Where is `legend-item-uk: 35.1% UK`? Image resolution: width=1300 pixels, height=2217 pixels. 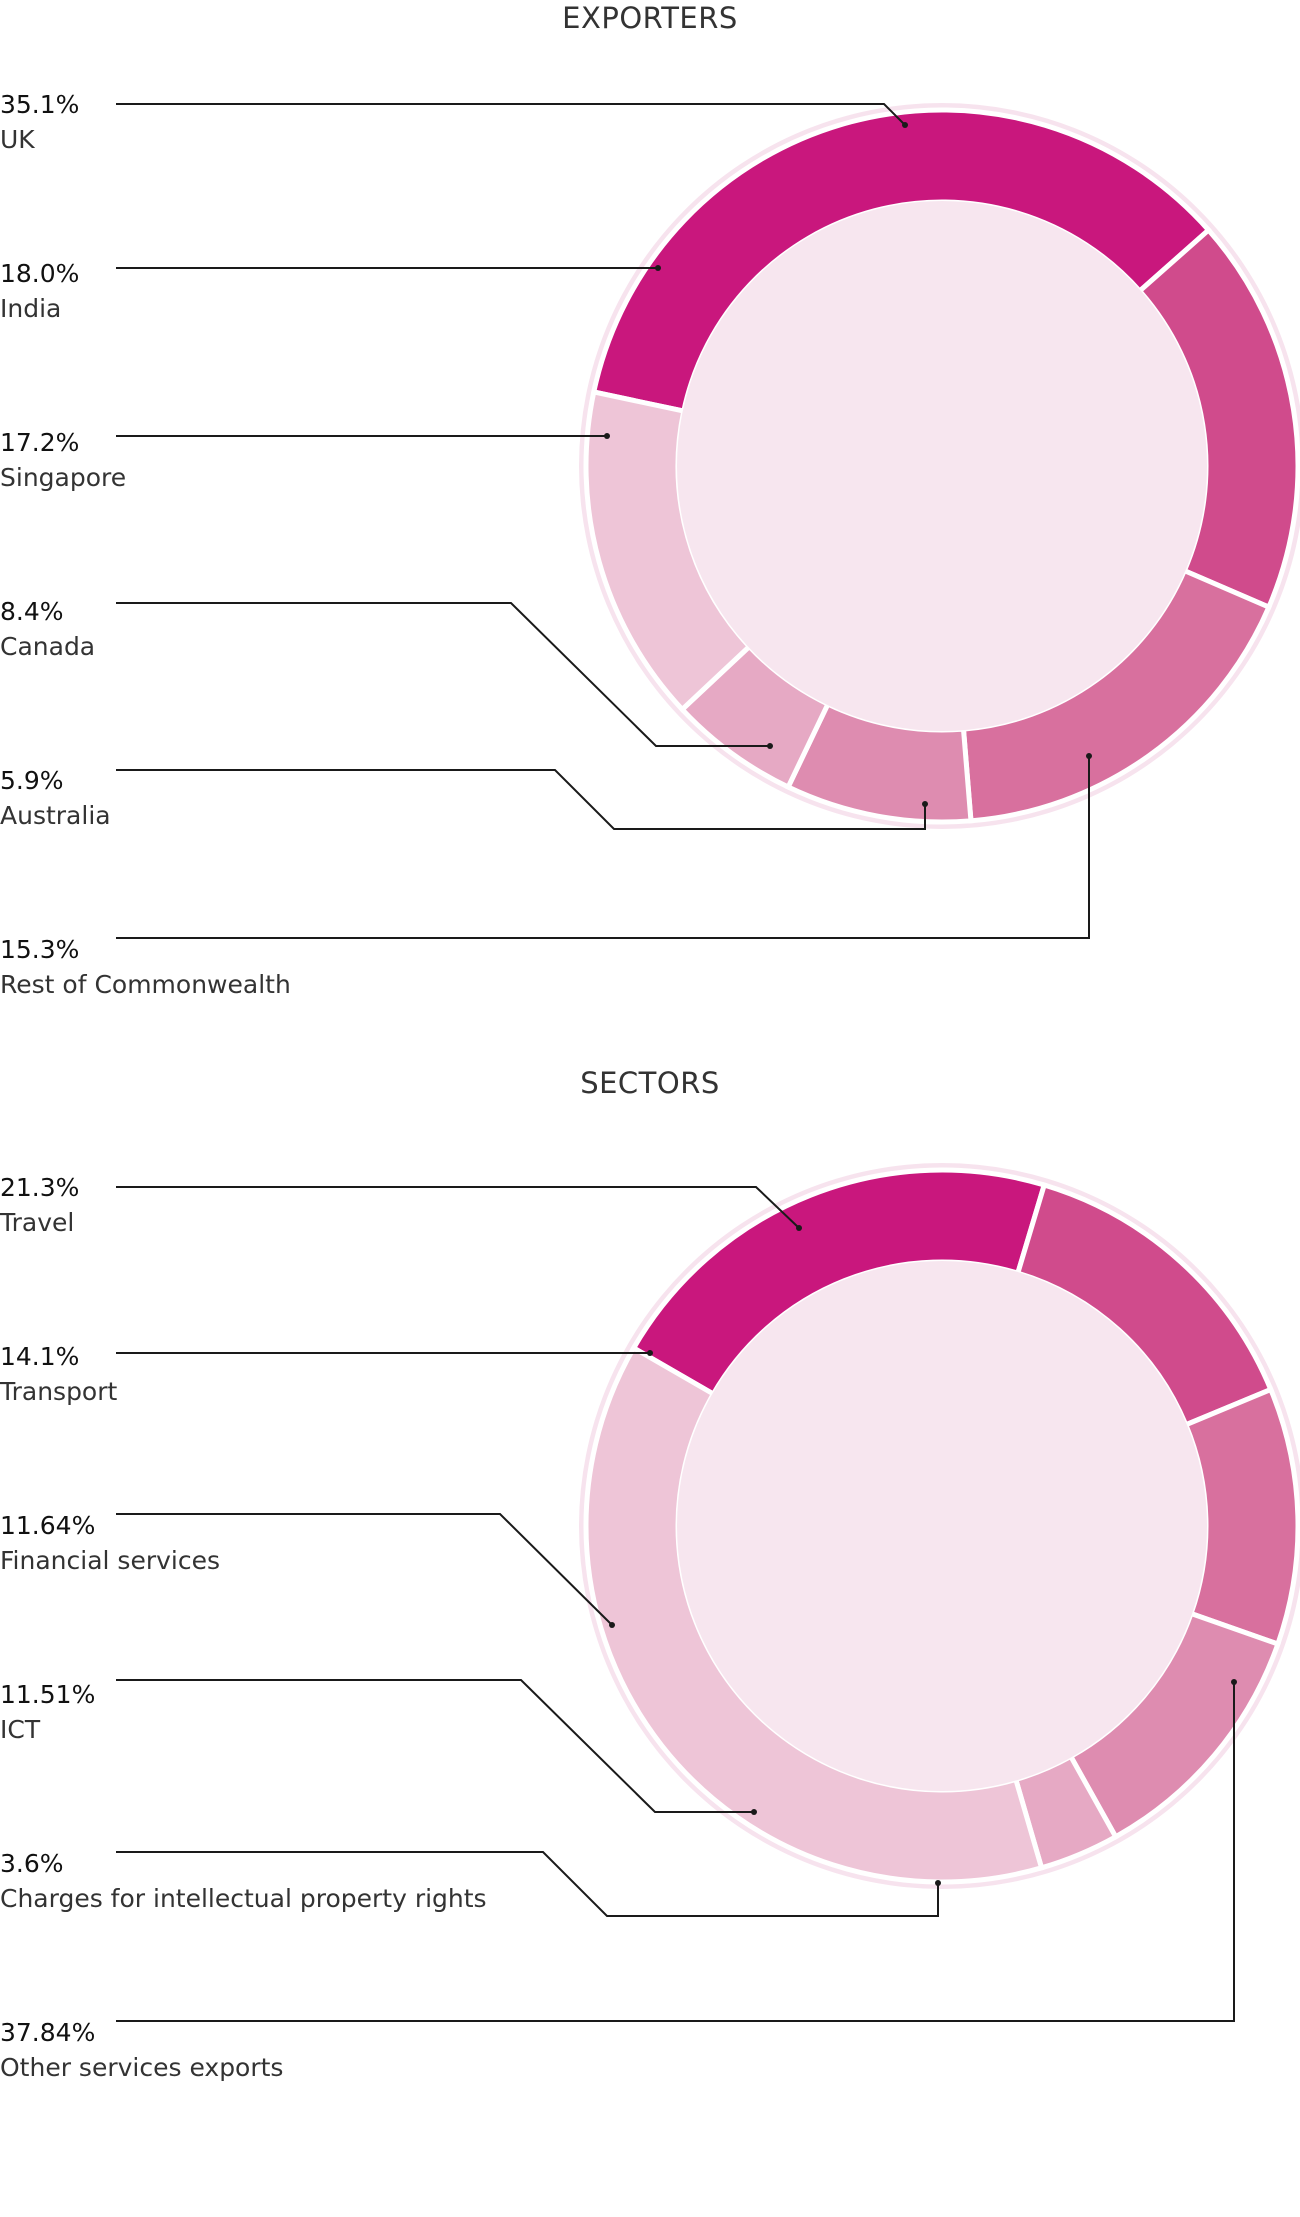
legend-item-uk: 35.1% UK is located at coordinates (454, 122).